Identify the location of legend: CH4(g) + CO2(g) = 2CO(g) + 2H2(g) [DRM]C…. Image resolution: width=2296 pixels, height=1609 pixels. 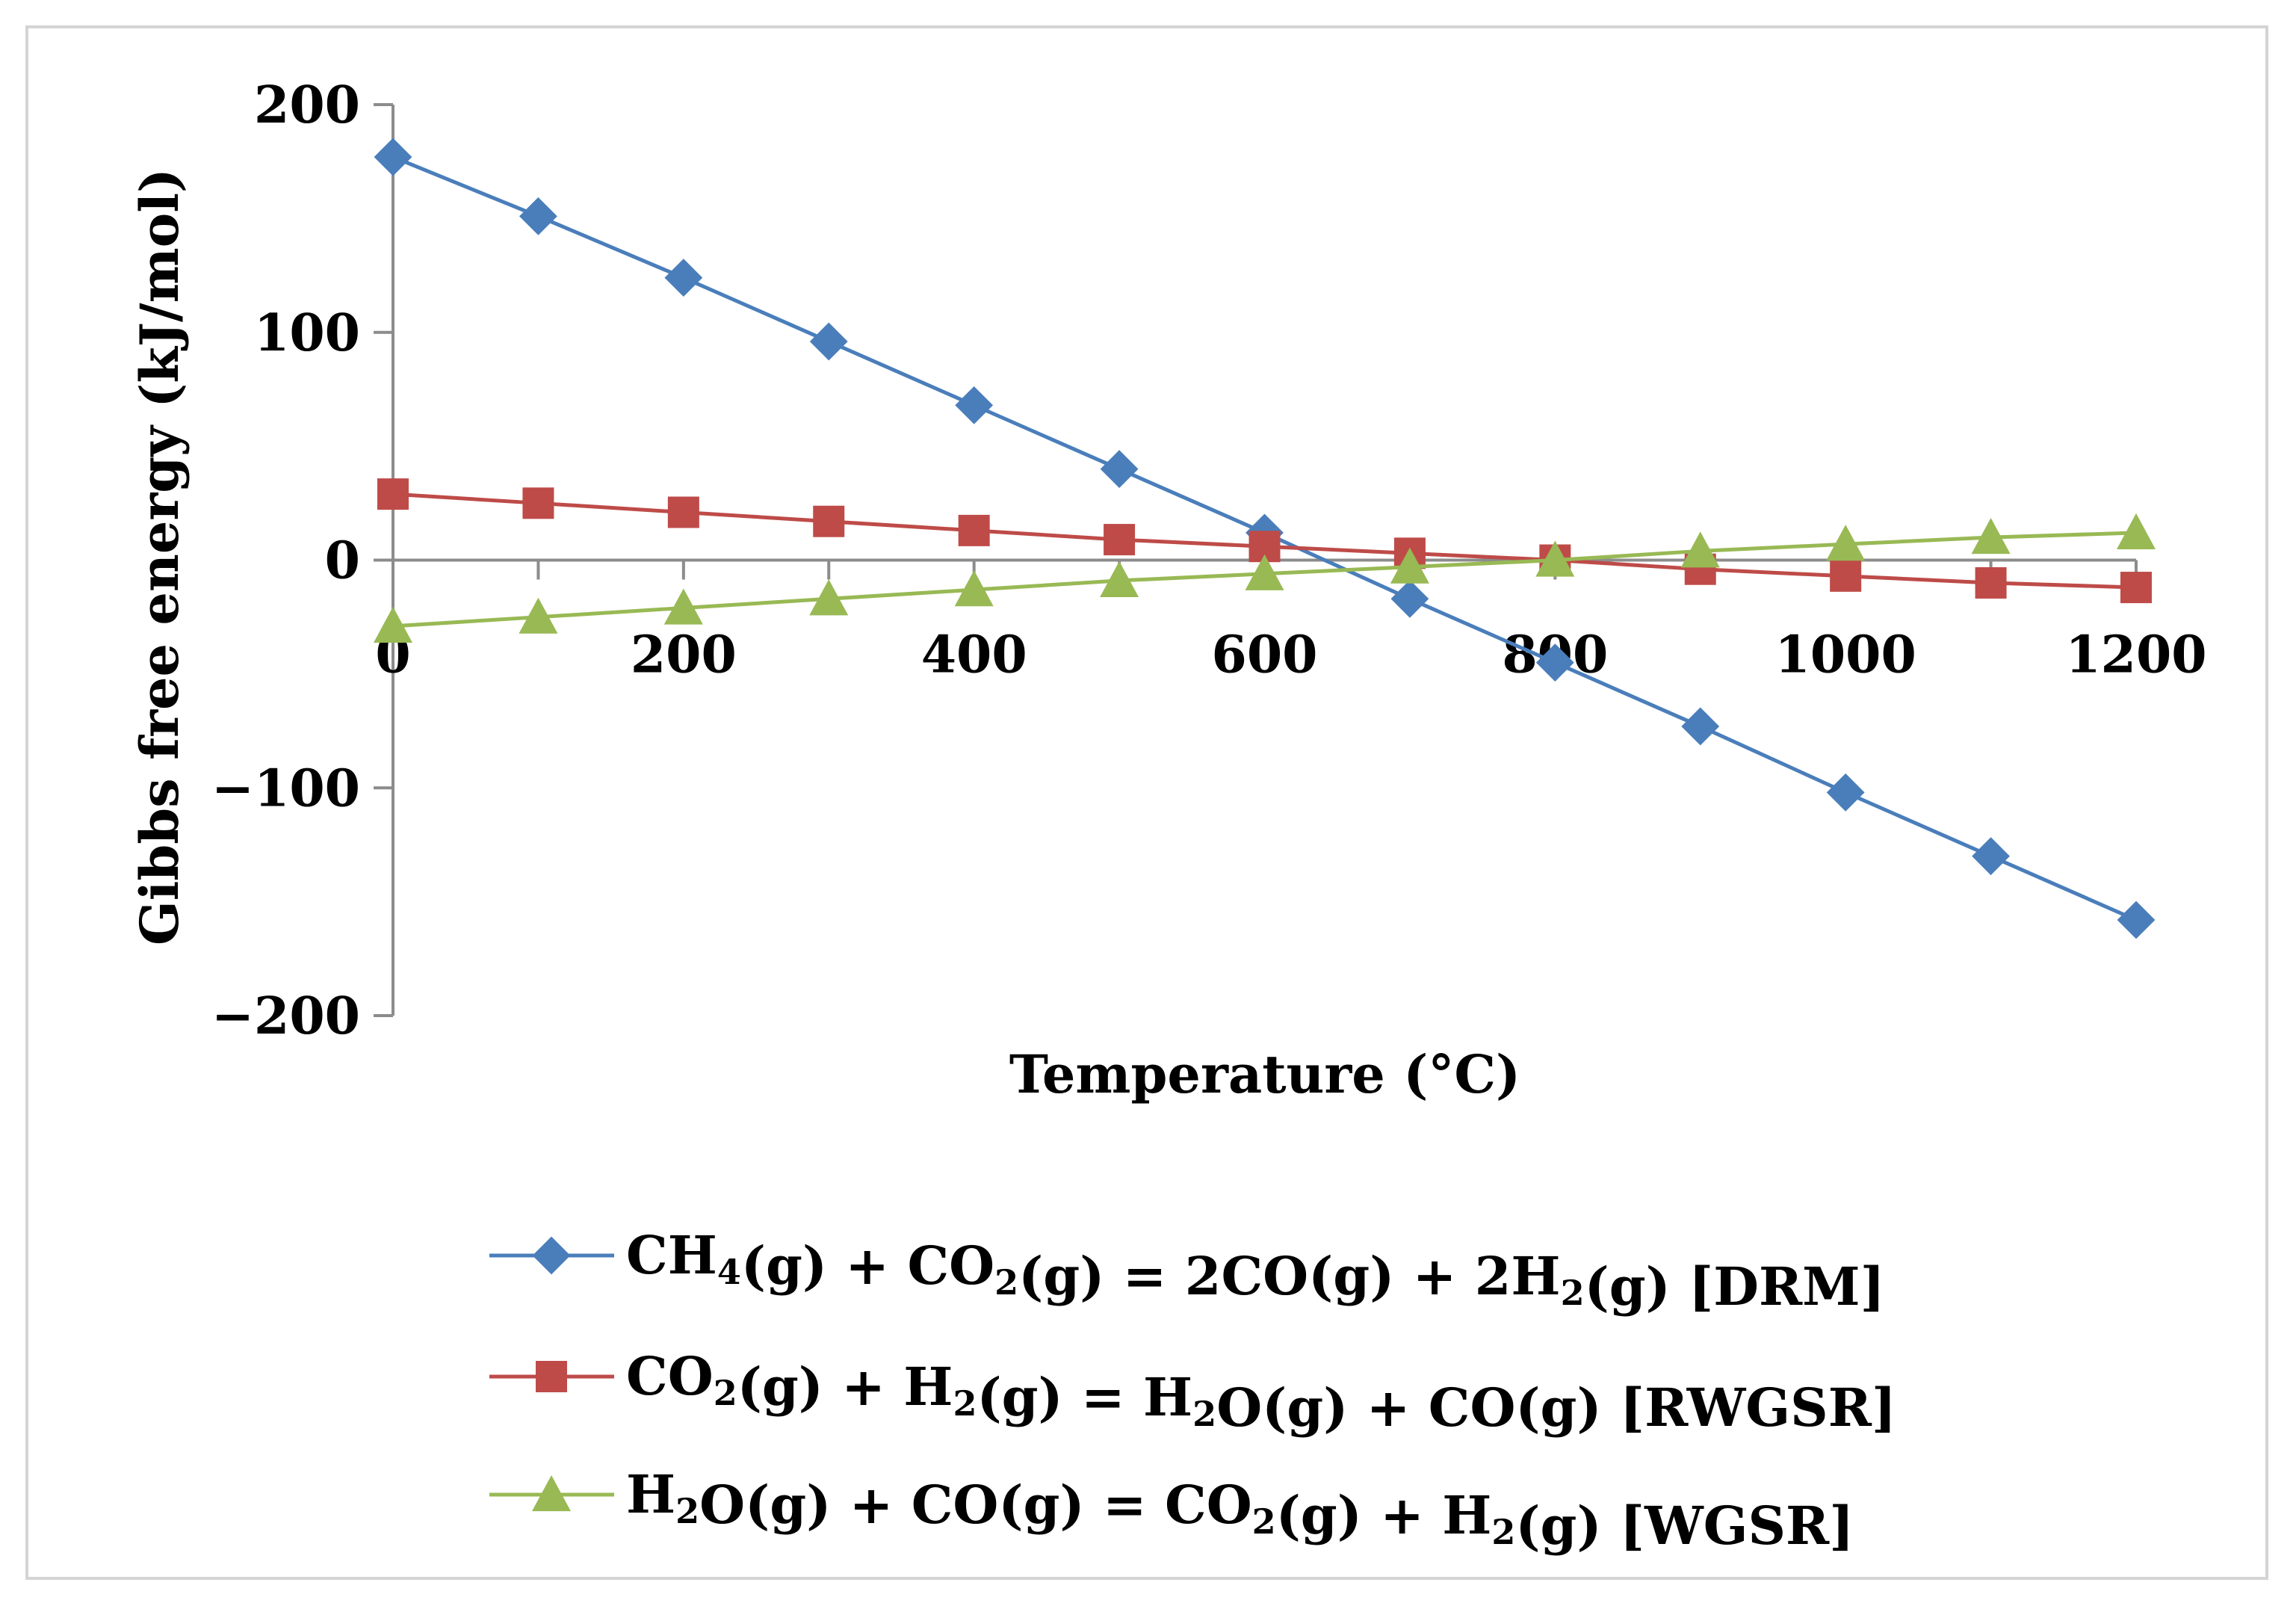
(1192, 1390).